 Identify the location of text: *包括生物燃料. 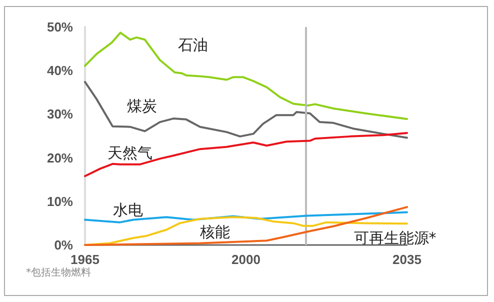
(58, 272).